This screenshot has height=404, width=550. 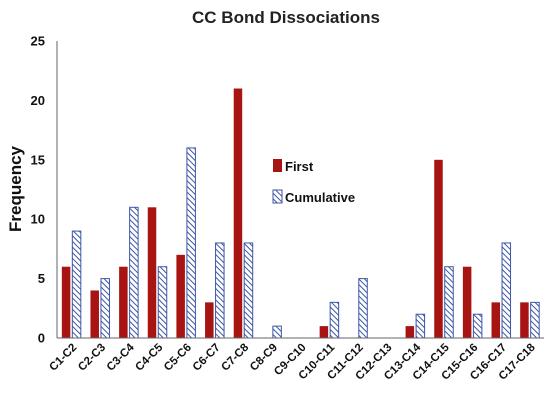 What do you see at coordinates (420, 326) in the screenshot?
I see `bar-cumulative-c13-c14` at bounding box center [420, 326].